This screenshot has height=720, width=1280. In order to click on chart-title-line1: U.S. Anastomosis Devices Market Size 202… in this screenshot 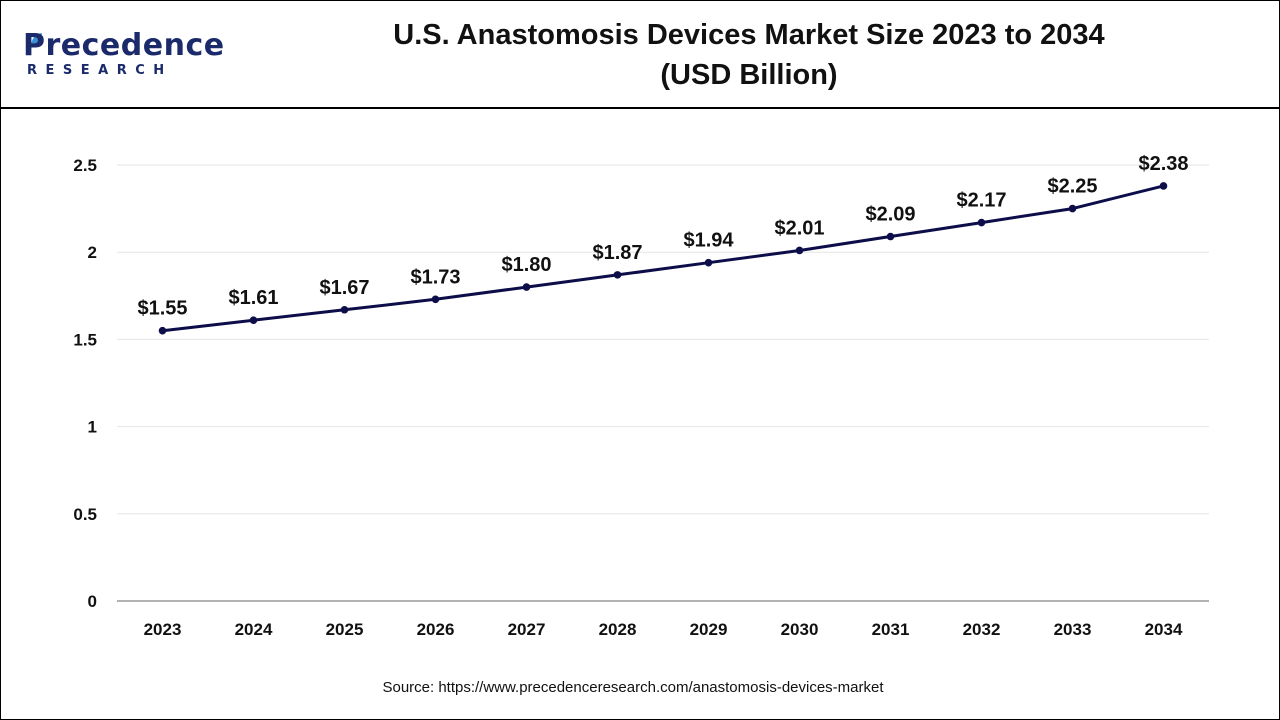, I will do `click(749, 35)`.